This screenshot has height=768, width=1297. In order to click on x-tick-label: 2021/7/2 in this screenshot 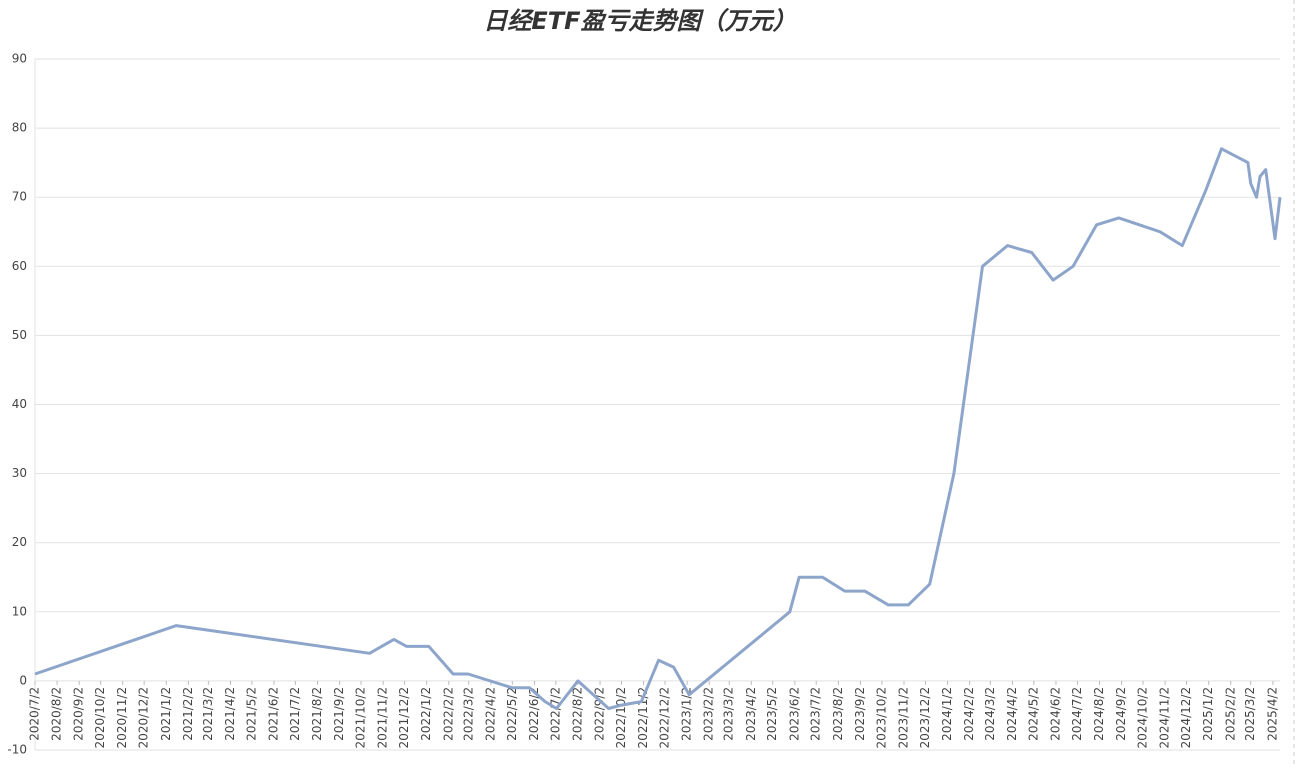, I will do `click(295, 714)`.